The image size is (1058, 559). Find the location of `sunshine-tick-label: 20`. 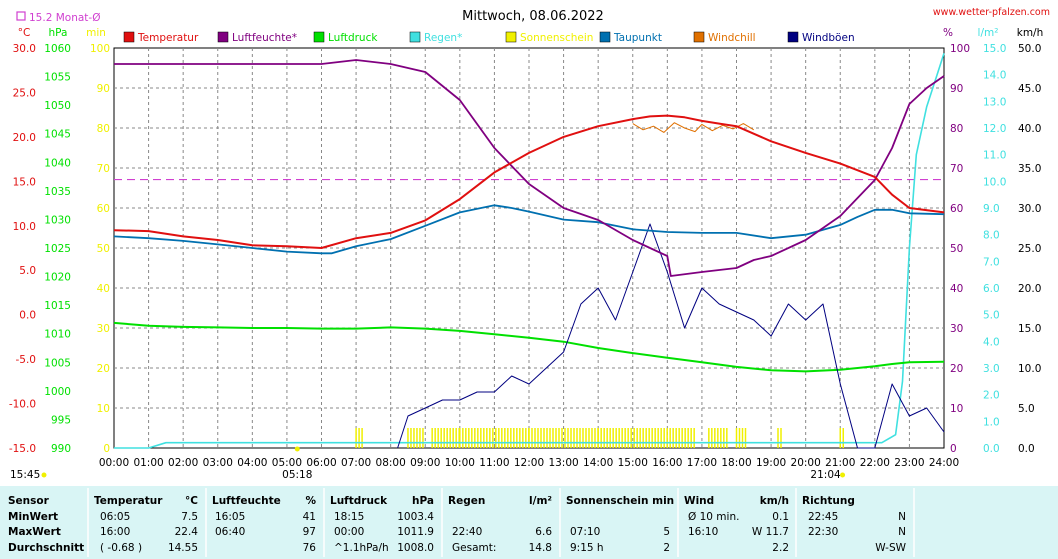

sunshine-tick-label: 20 is located at coordinates (103, 369).